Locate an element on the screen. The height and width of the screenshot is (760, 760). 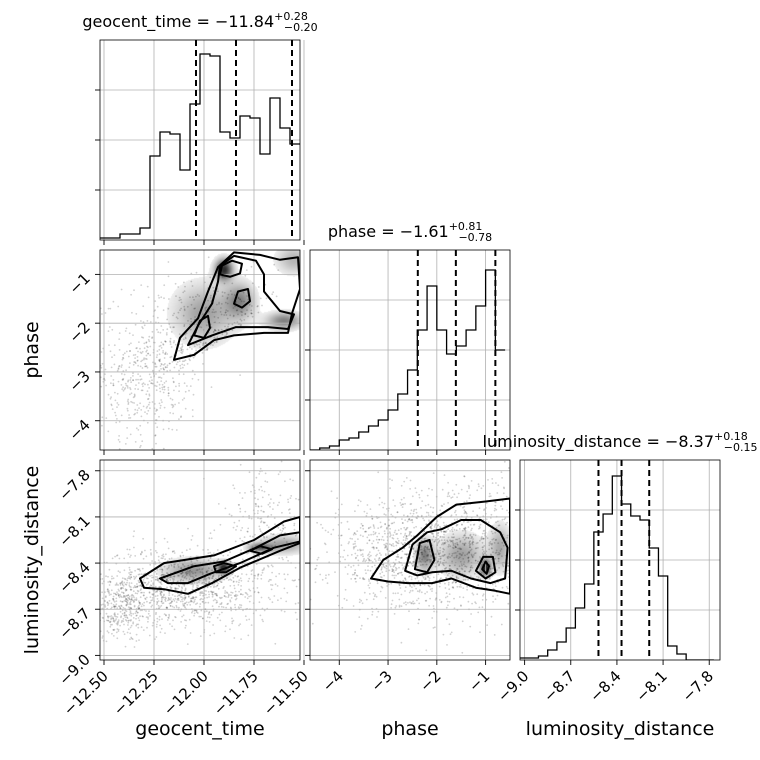
y-tick-label: −8.7 is located at coordinates (74, 623).